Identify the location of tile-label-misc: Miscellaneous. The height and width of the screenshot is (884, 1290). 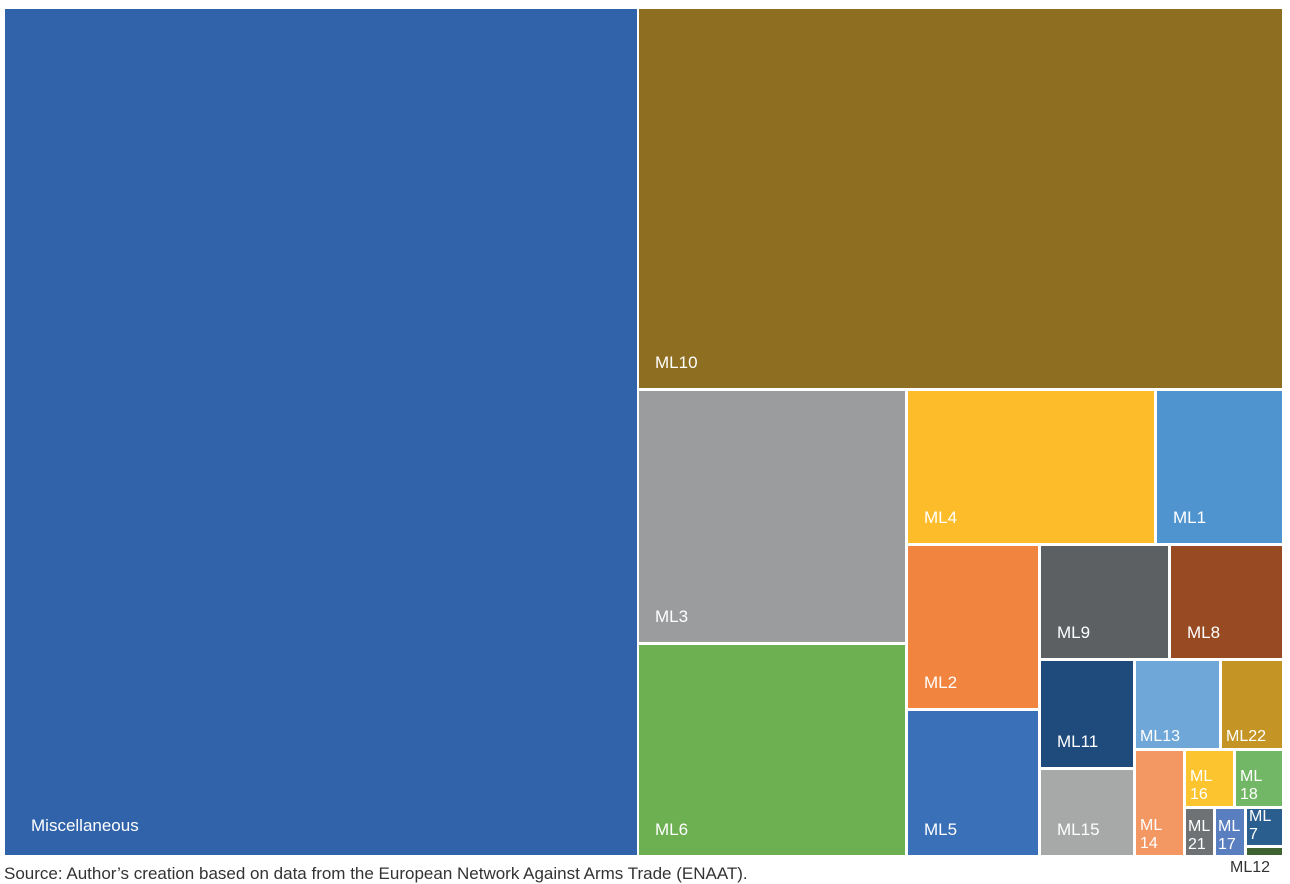
(85, 825).